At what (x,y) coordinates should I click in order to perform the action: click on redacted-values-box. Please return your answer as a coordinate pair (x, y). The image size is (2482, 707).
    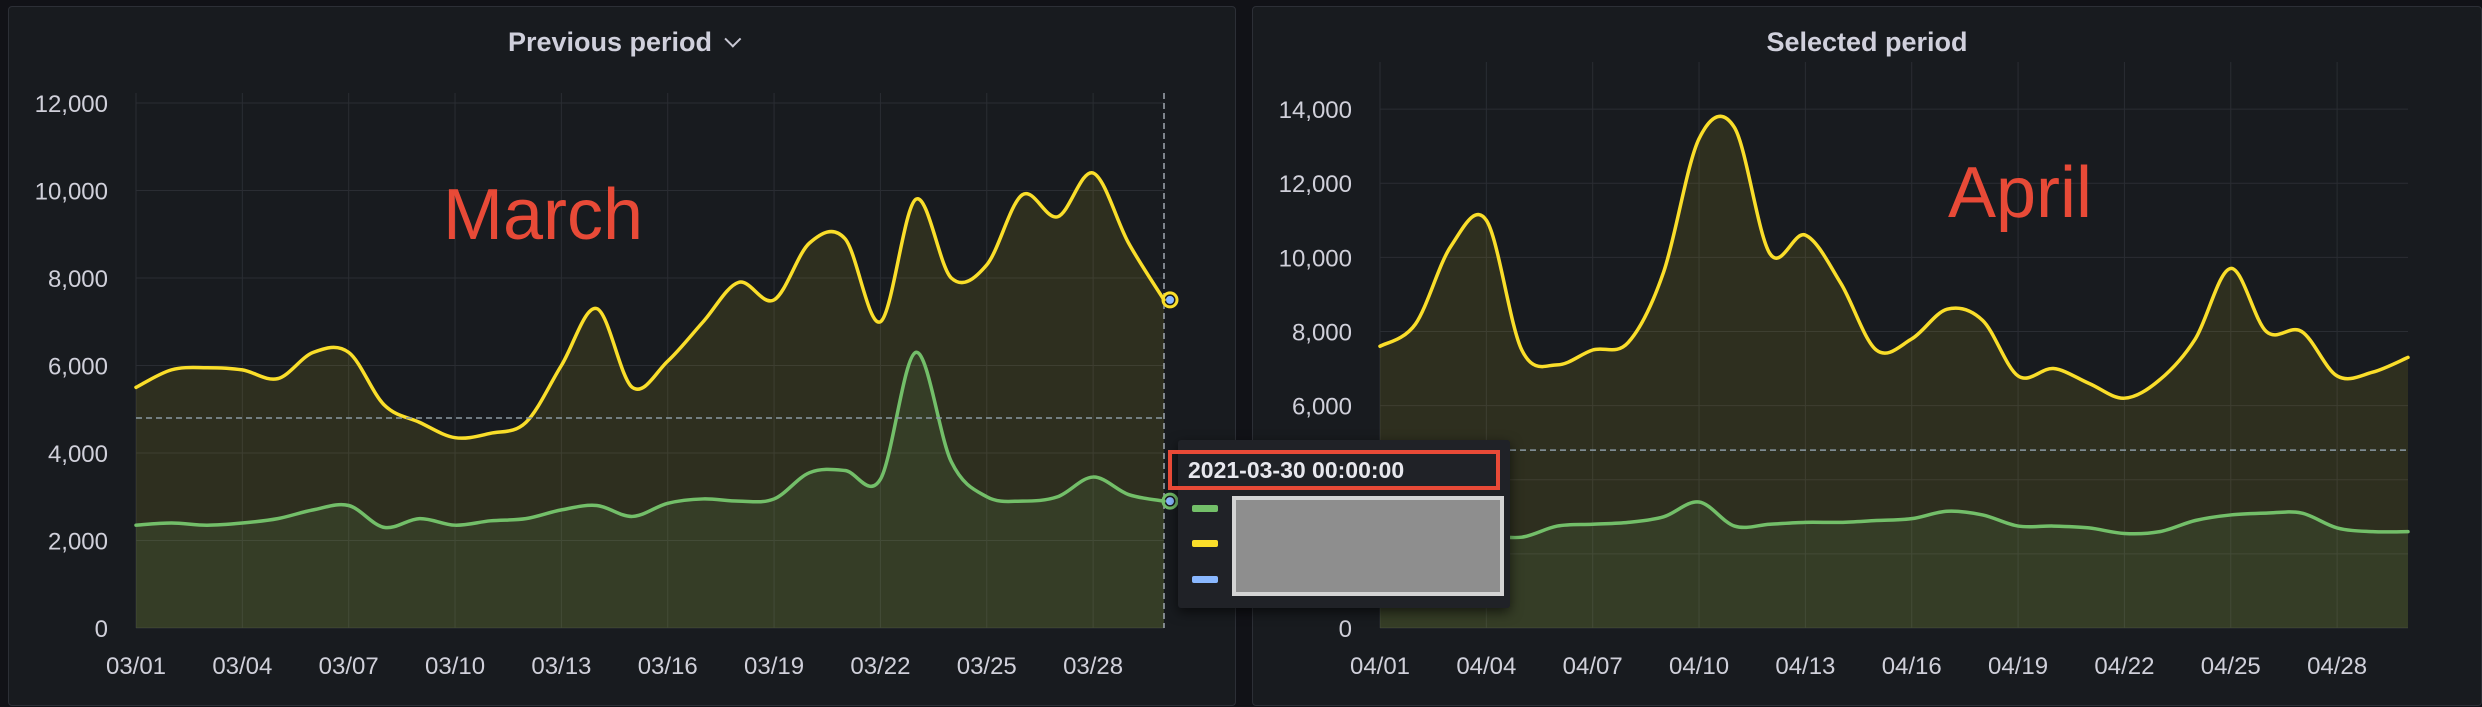
    Looking at the image, I should click on (1368, 546).